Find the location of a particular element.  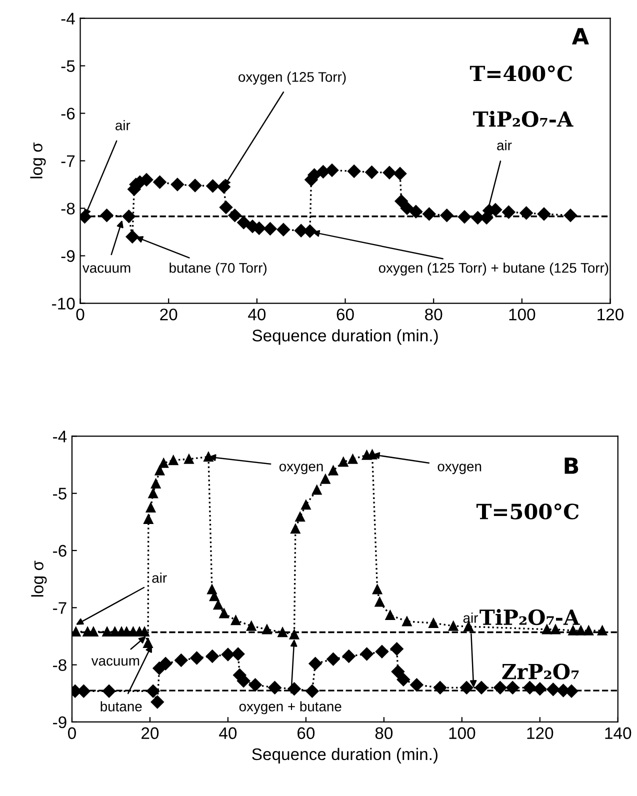

y-tick-label: -9 is located at coordinates (59, 722).